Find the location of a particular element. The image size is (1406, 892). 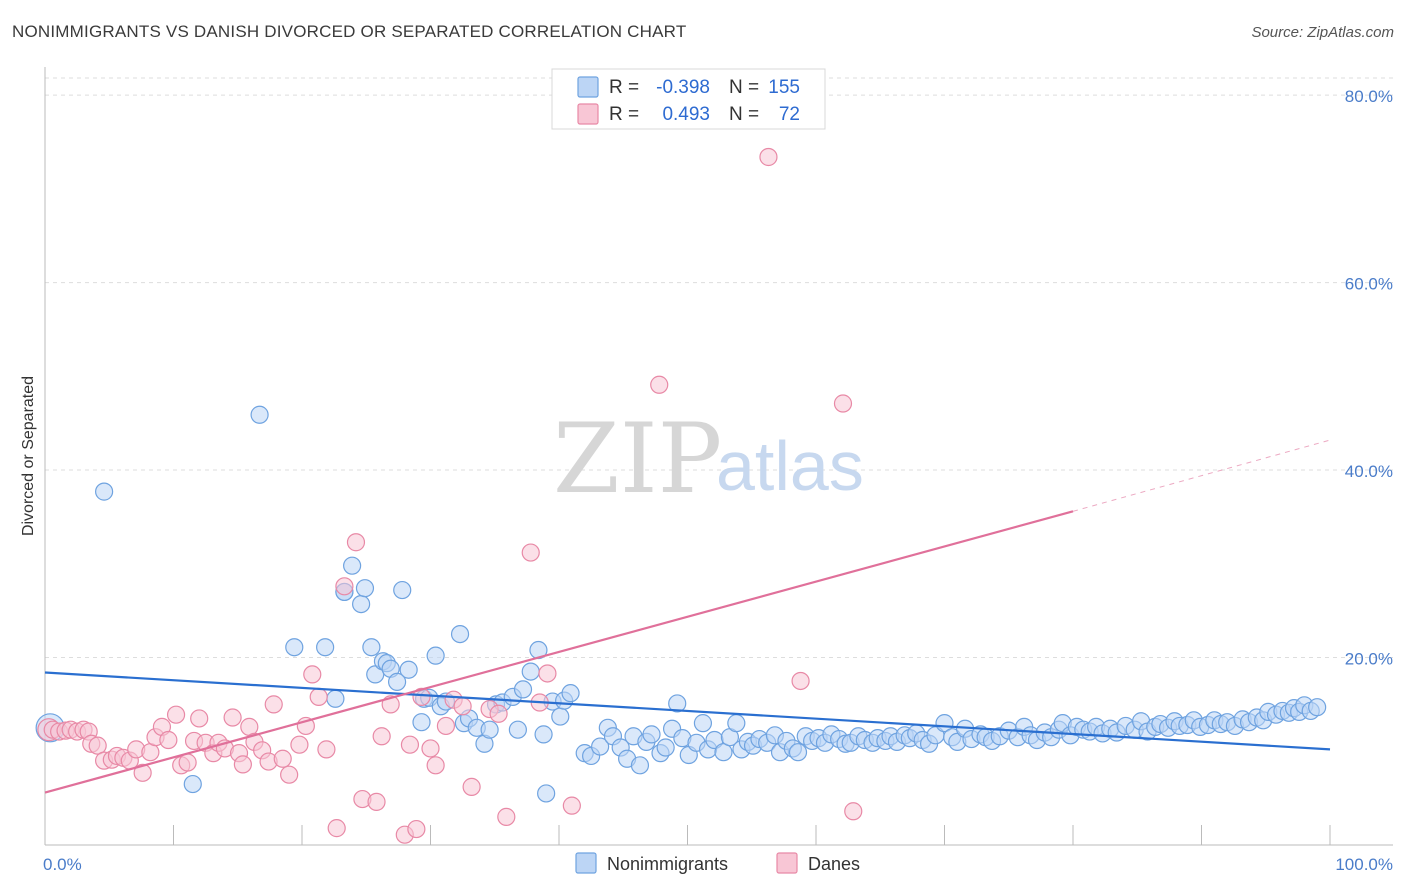

legend-swatch-nonimmigrants is located at coordinates (588, 87).